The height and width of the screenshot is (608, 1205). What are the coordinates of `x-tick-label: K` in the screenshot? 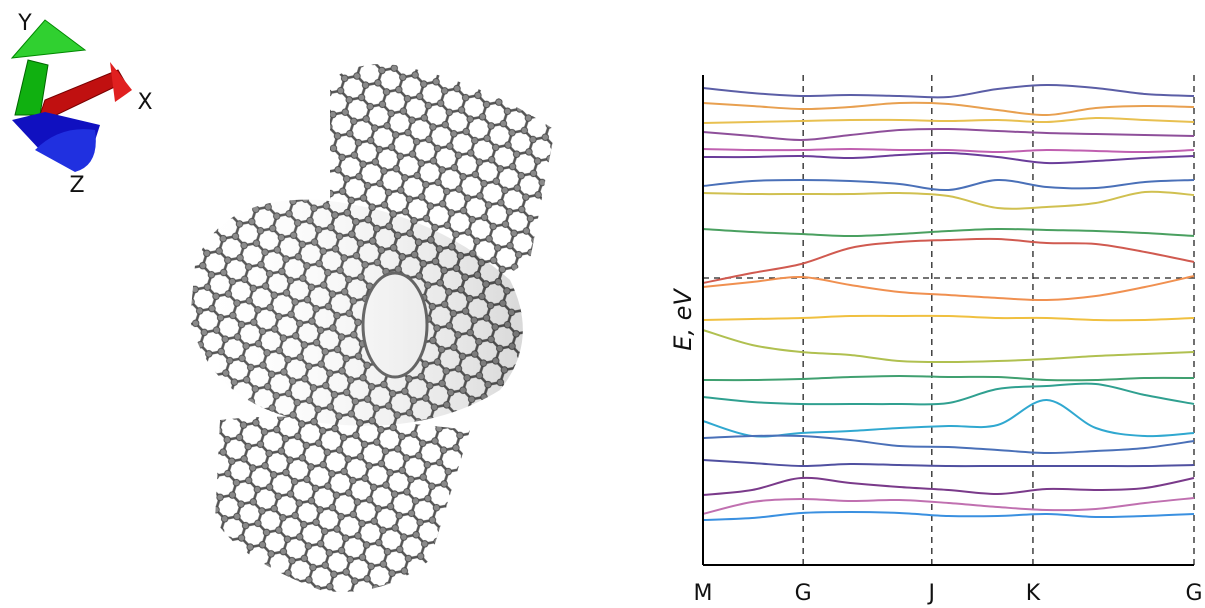 It's located at (1033, 593).